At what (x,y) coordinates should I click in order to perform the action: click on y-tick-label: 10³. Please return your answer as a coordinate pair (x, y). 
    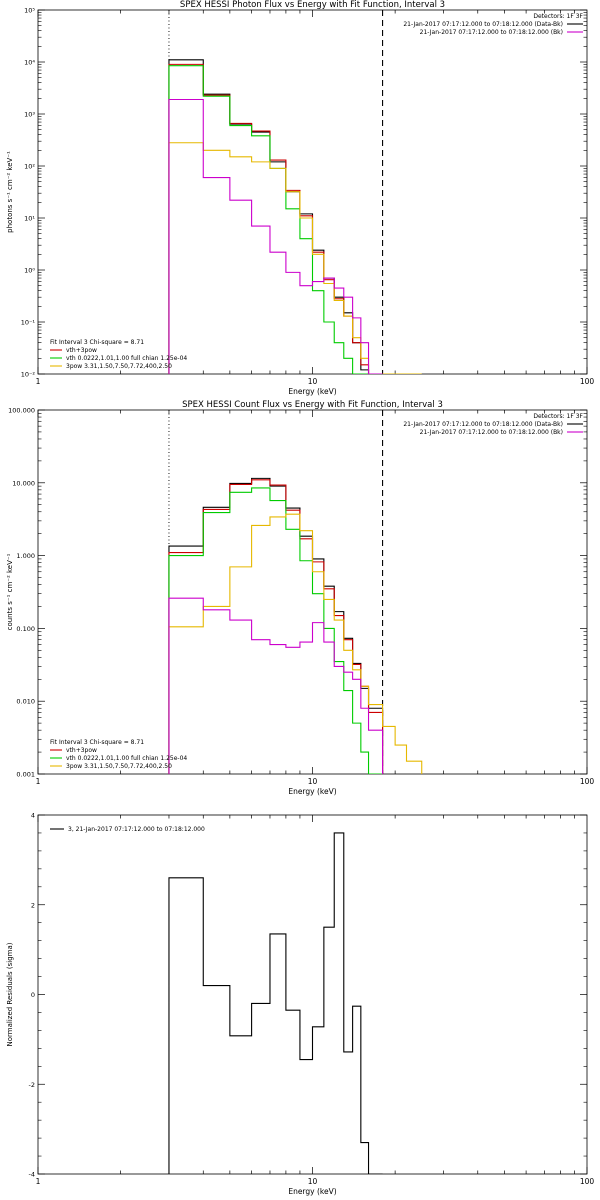
    Looking at the image, I should click on (29, 115).